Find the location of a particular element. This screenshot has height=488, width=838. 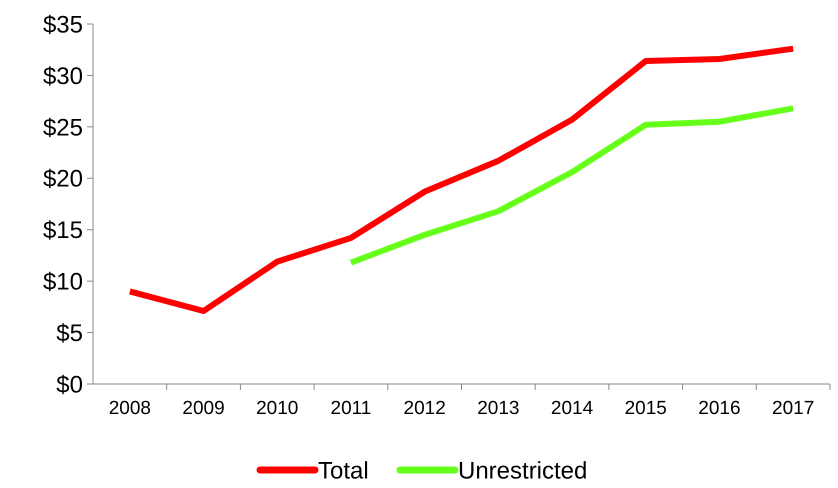

y-tick-label: $15 is located at coordinates (62, 230).